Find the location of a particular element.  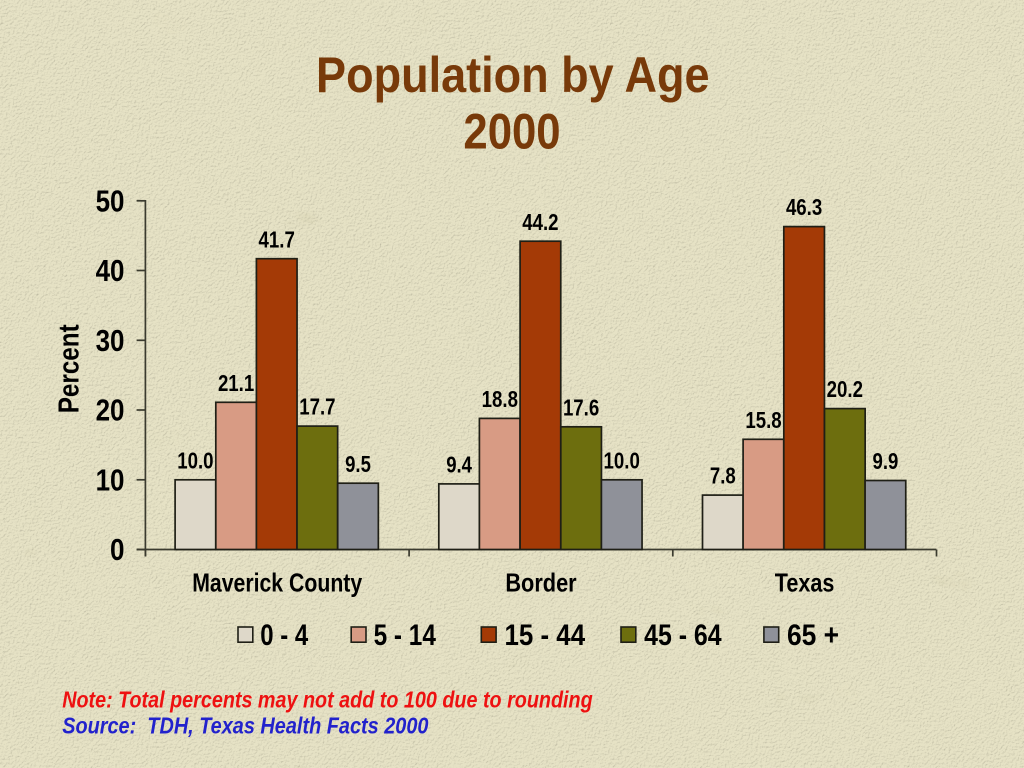

svg-text: 7.8 is located at coordinates (723, 476).